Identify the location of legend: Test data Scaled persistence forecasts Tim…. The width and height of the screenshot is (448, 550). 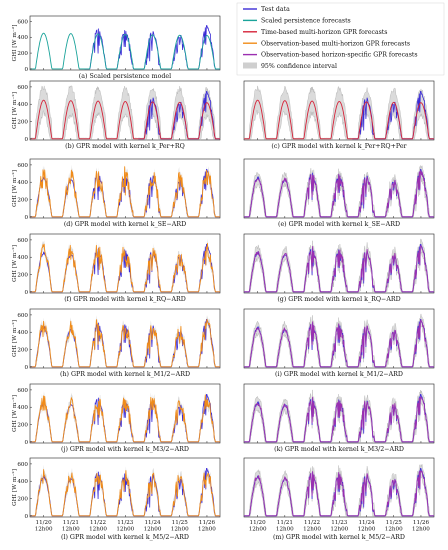
(340, 39).